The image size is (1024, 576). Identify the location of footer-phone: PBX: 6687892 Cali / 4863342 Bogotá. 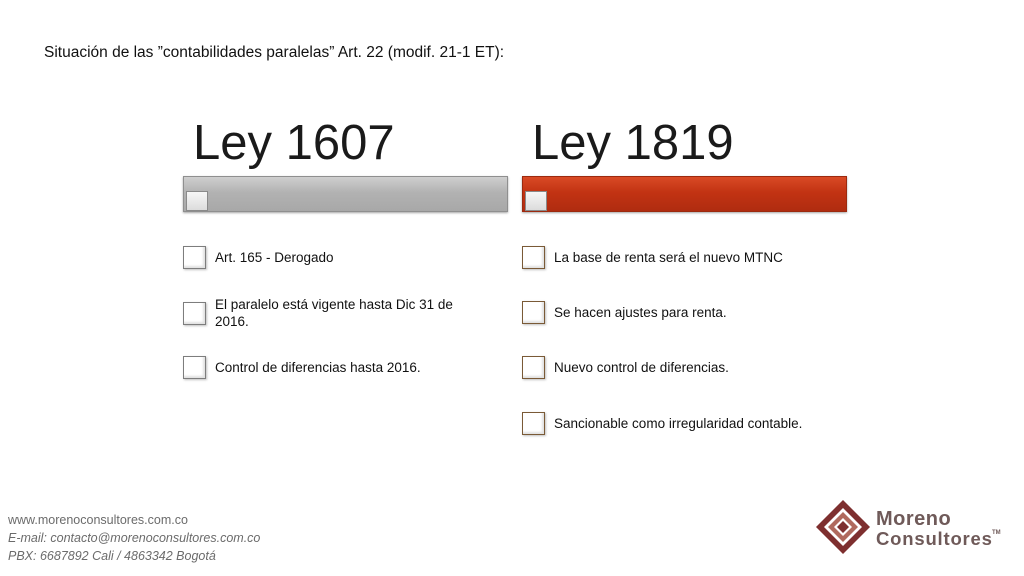
(112, 556).